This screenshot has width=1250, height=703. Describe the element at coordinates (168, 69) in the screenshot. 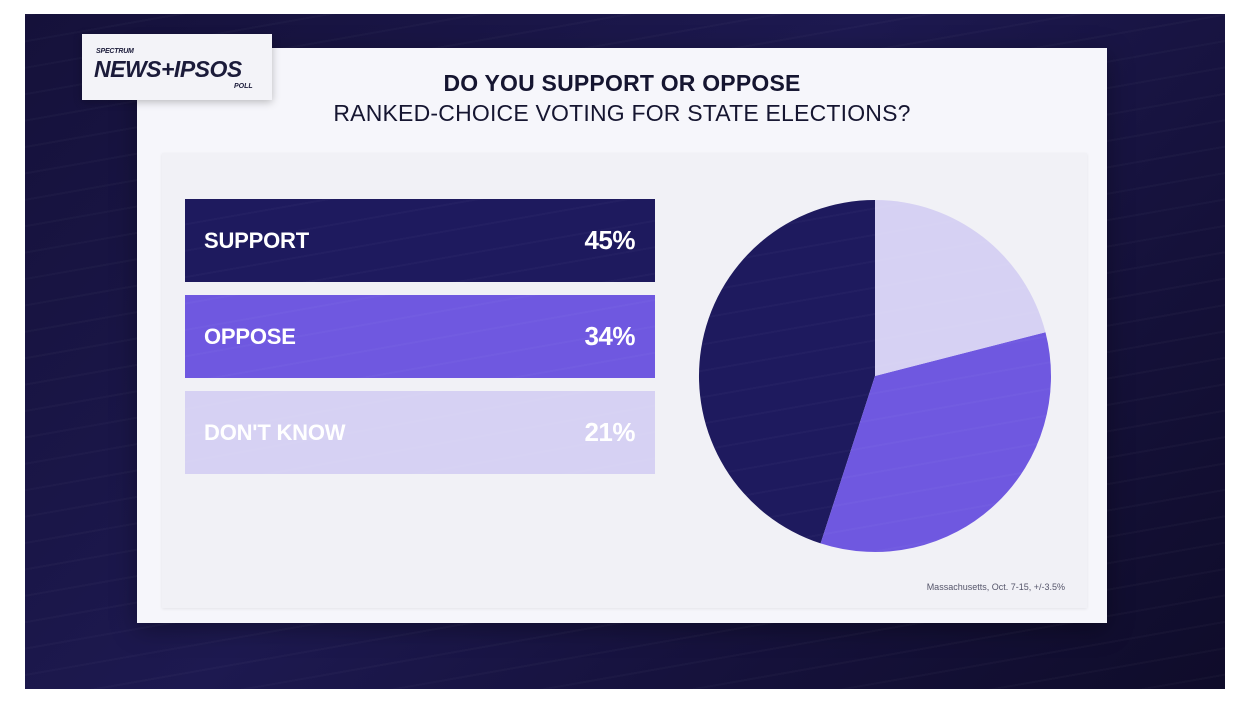

I see `logo-main-text: NEWS+IPSOS` at that location.